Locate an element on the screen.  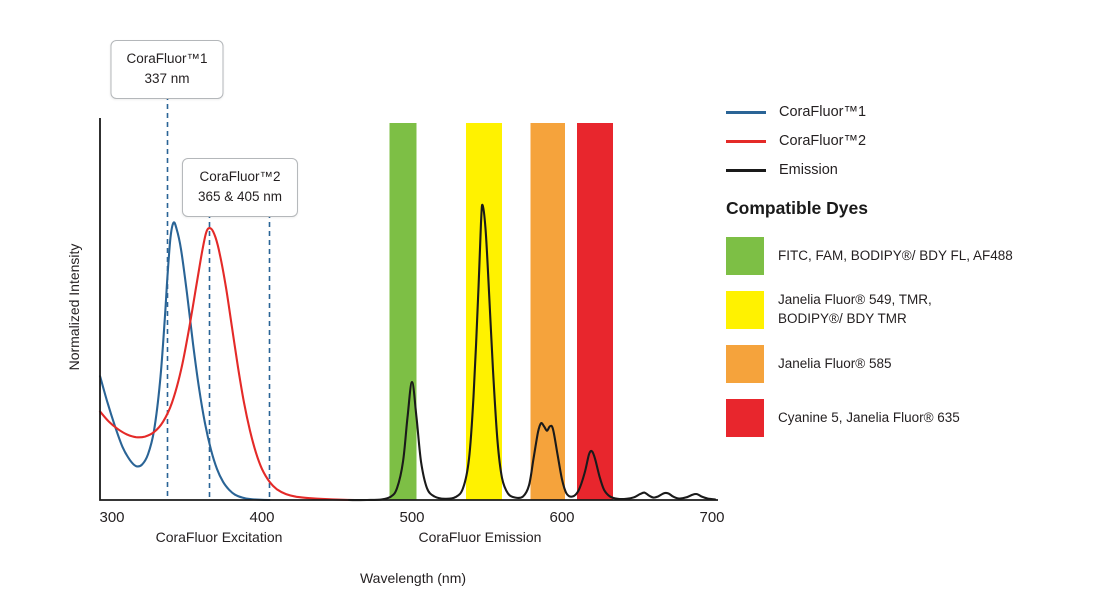
legend-label: CoraFluor™1 is located at coordinates (823, 112).